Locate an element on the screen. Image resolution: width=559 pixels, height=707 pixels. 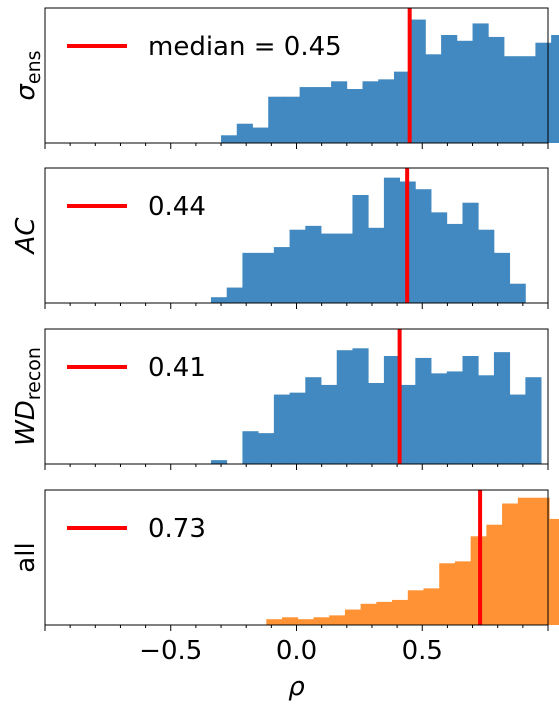
x-axis-label: ρ is located at coordinates (296, 687).